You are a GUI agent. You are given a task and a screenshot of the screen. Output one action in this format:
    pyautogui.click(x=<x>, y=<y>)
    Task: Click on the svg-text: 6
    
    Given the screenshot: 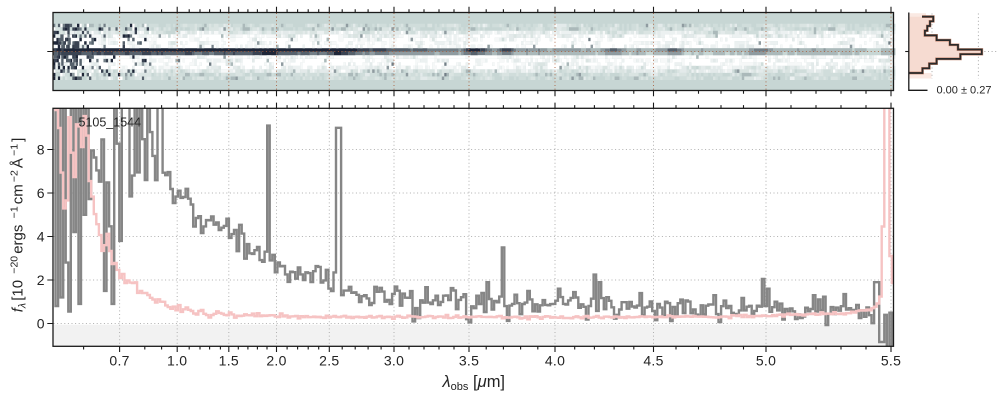 What is the action you would take?
    pyautogui.click(x=41, y=193)
    